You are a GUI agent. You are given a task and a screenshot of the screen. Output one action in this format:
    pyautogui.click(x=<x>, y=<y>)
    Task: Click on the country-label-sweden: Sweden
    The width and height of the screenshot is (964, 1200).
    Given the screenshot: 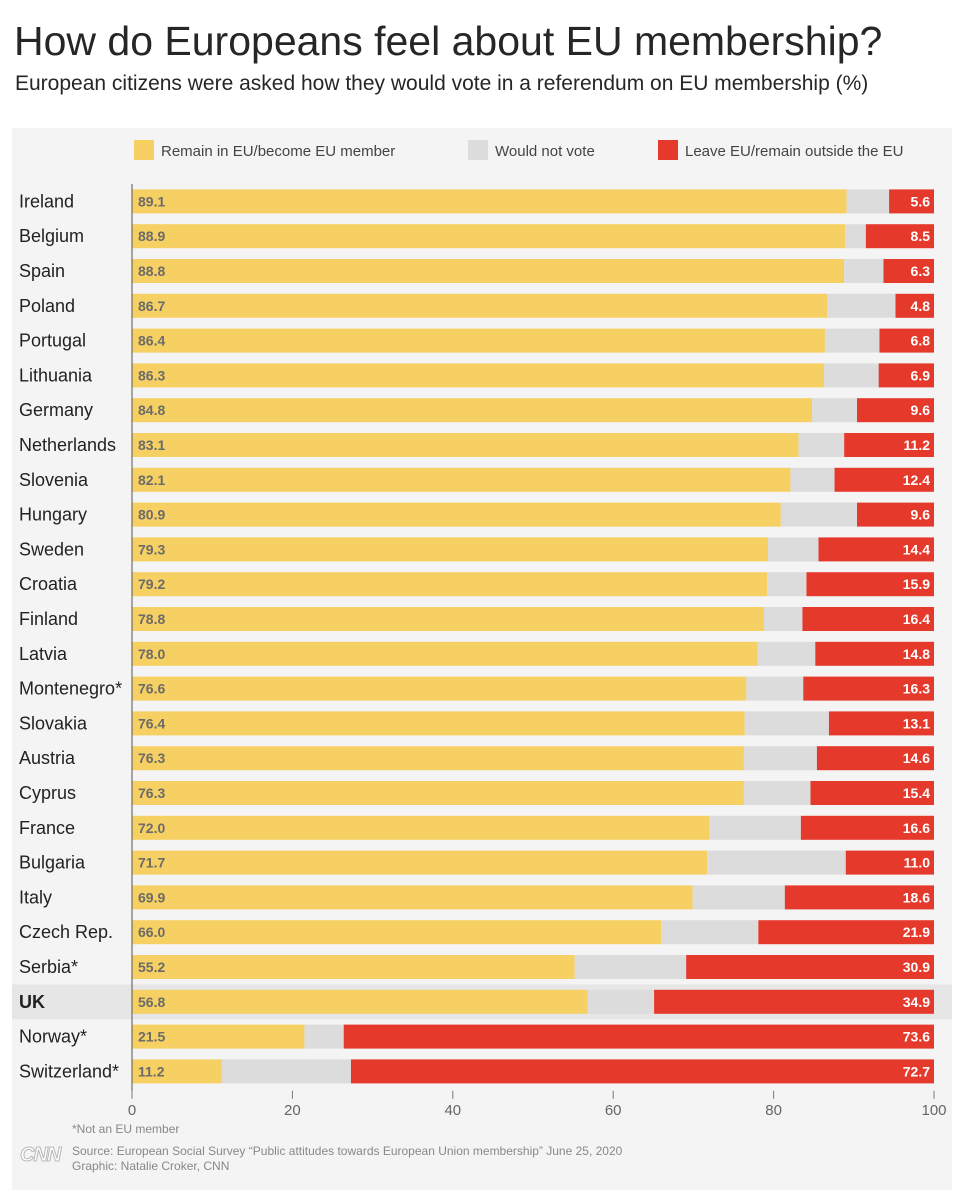 What is the action you would take?
    pyautogui.click(x=51, y=549)
    